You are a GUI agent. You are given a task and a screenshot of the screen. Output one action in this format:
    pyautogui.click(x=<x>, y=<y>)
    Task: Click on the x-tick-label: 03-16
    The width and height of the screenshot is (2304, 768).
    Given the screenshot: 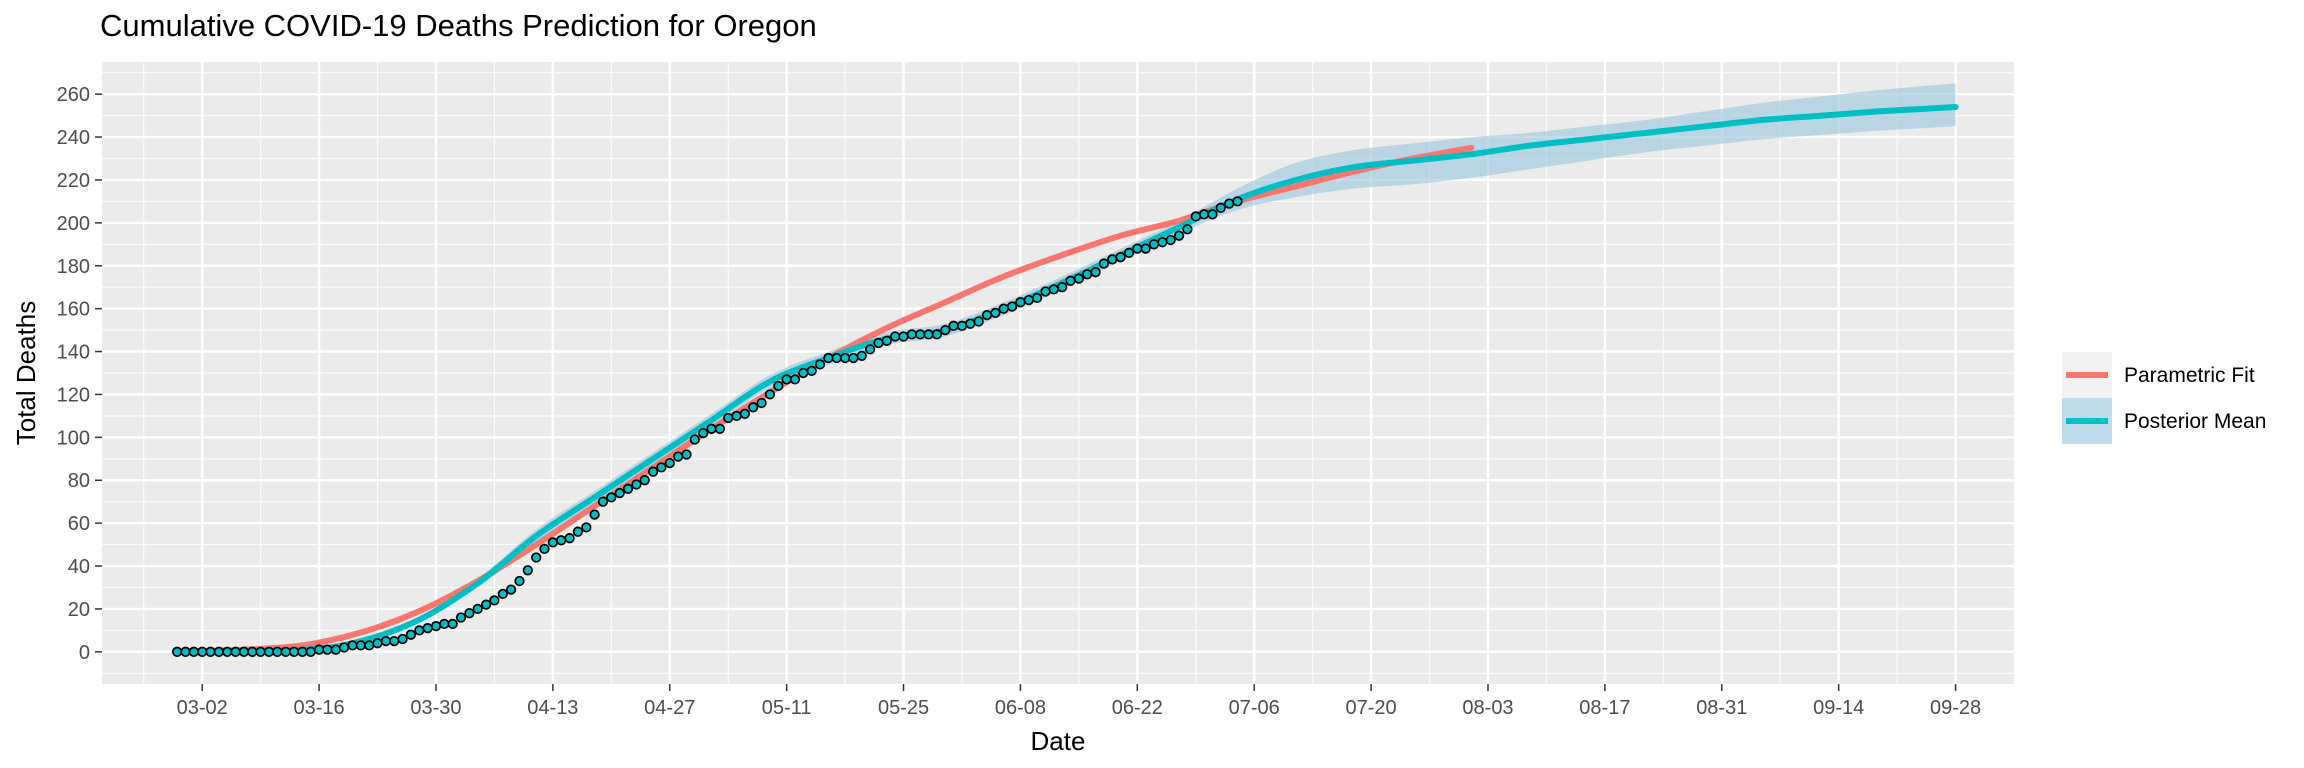 What is the action you would take?
    pyautogui.click(x=319, y=708)
    